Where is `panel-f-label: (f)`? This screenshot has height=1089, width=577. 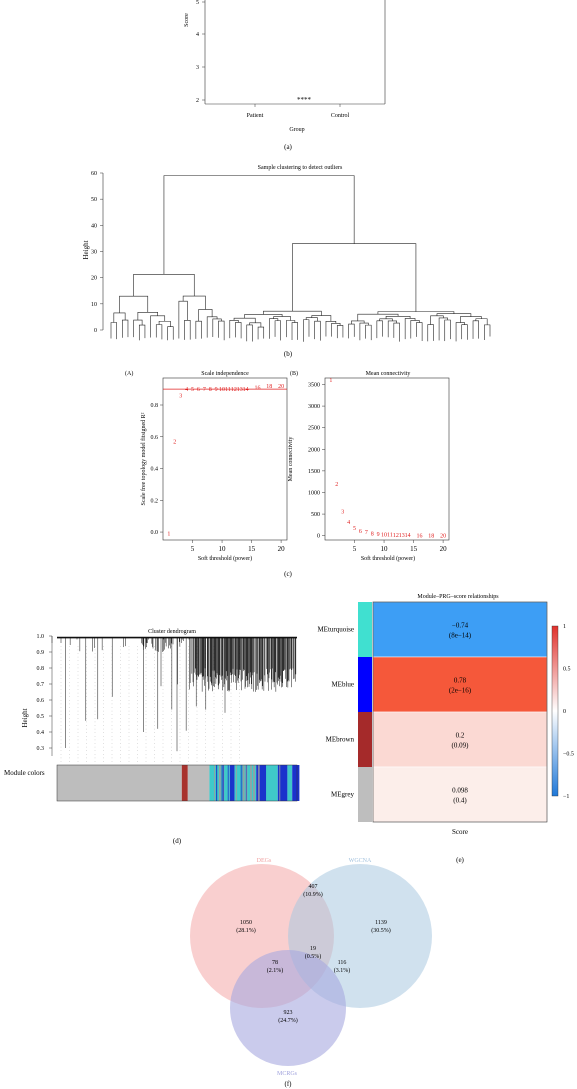 panel-f-label: (f) is located at coordinates (289, 1084).